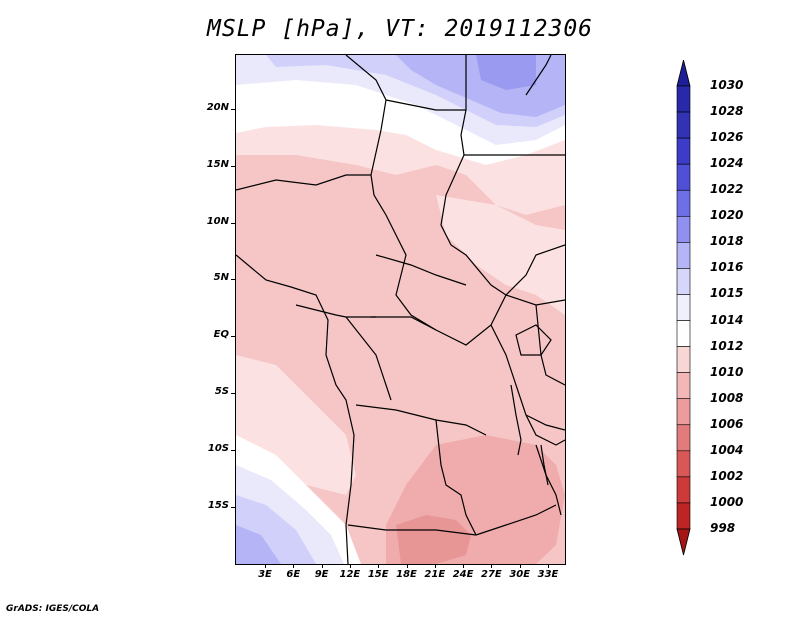  Describe the element at coordinates (727, 267) in the screenshot. I see `colorbar-level-label: 1016` at that location.